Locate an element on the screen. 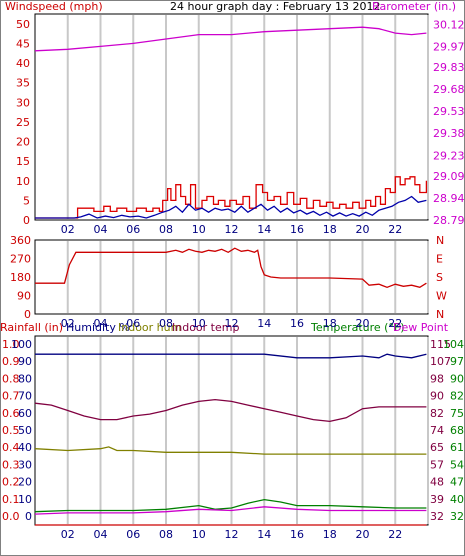 The width and height of the screenshot is (465, 556). barometer-tick-label: 29.68 is located at coordinates (449, 89).